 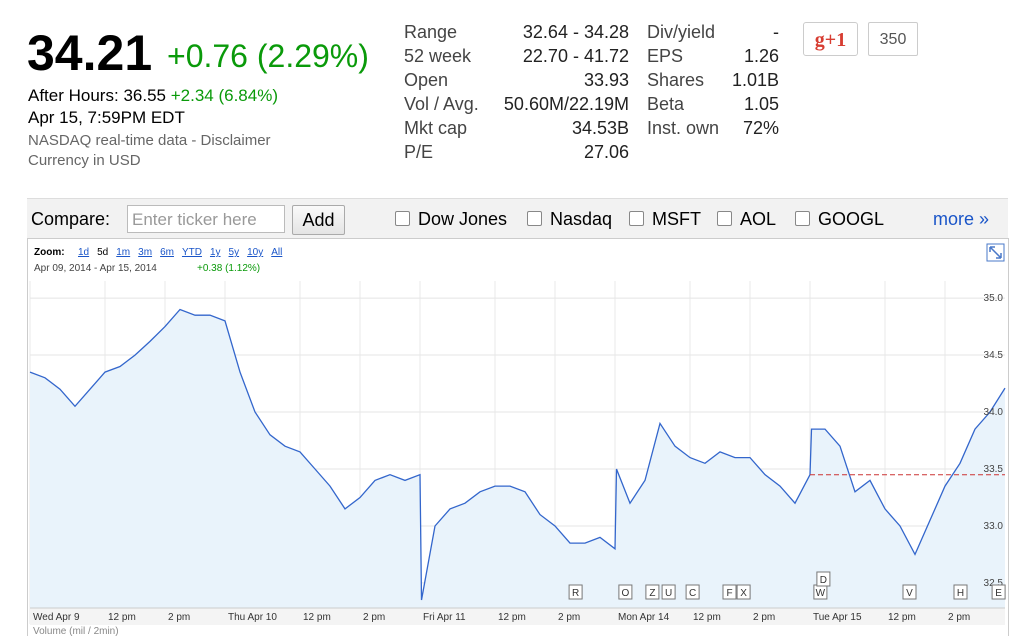 I want to click on compare-option: AOL, so click(x=746, y=219).